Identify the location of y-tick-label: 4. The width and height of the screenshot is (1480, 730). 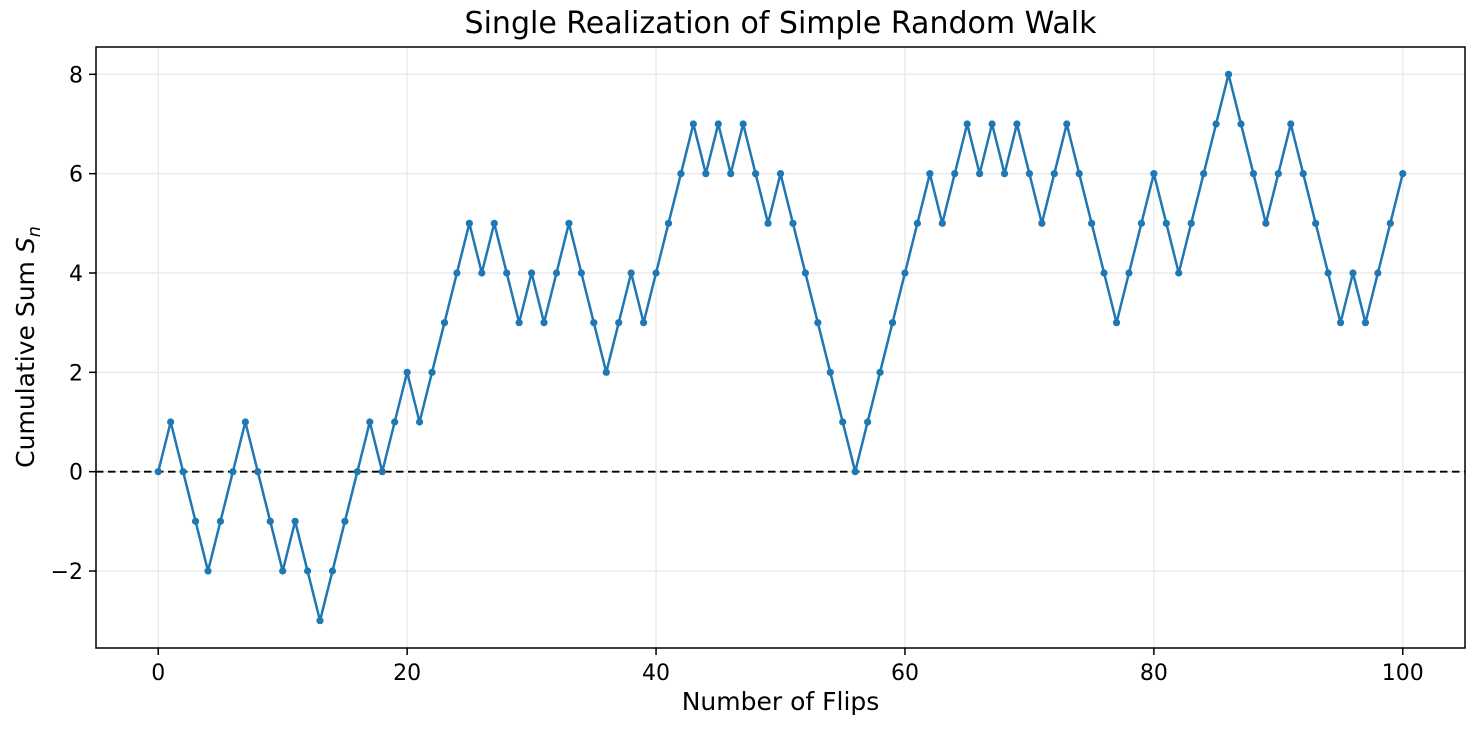
(76, 274).